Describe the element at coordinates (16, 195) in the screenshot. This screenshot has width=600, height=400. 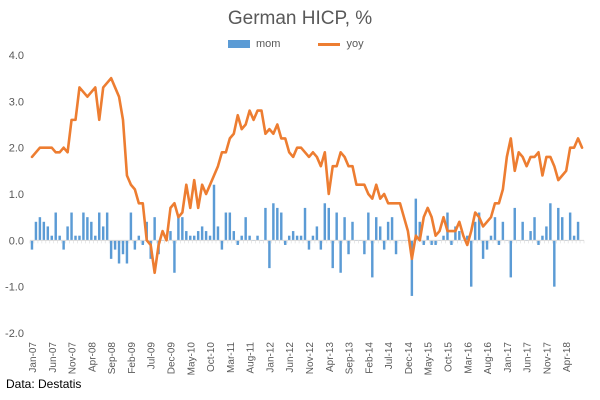
I see `y-tick-label: 1.0` at that location.